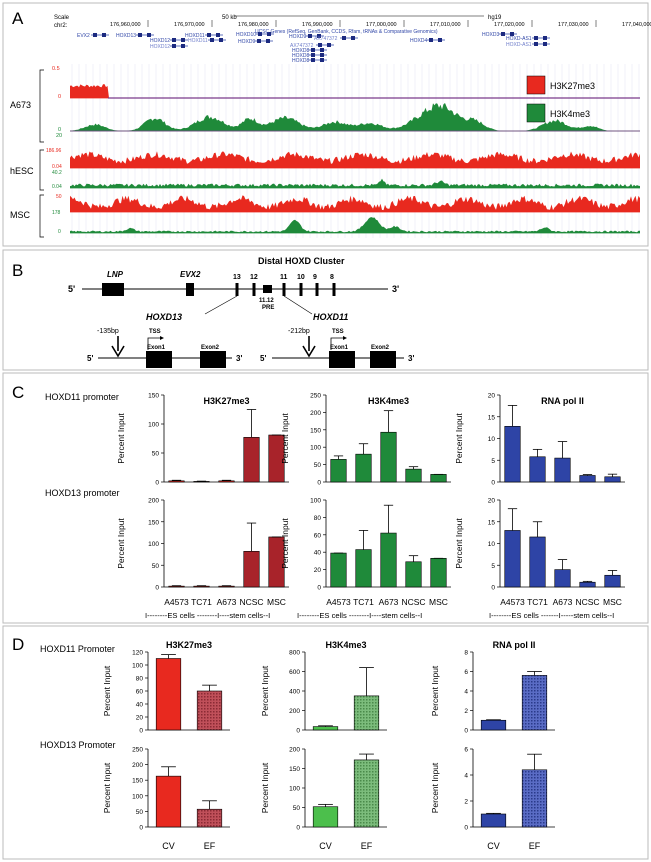  What do you see at coordinates (166, 799) in the screenshot?
I see `bar-chart: 0 50 100 150 200 250 Percent Input CV EF` at bounding box center [166, 799].